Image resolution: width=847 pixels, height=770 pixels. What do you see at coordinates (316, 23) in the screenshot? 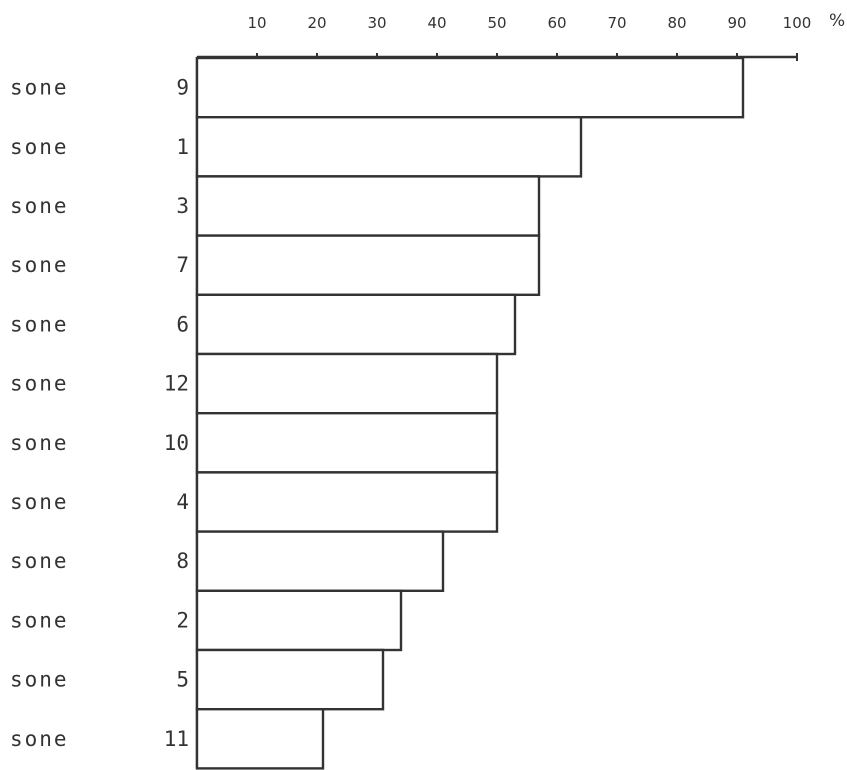
I see `x-tick-label: 20` at bounding box center [316, 23].